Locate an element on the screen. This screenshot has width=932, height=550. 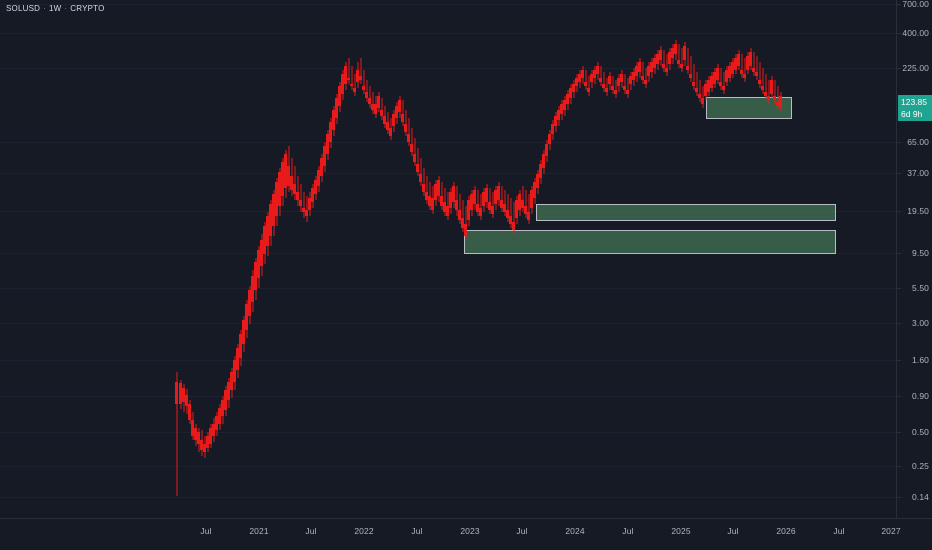
upper-supply-zone is located at coordinates (749, 108).